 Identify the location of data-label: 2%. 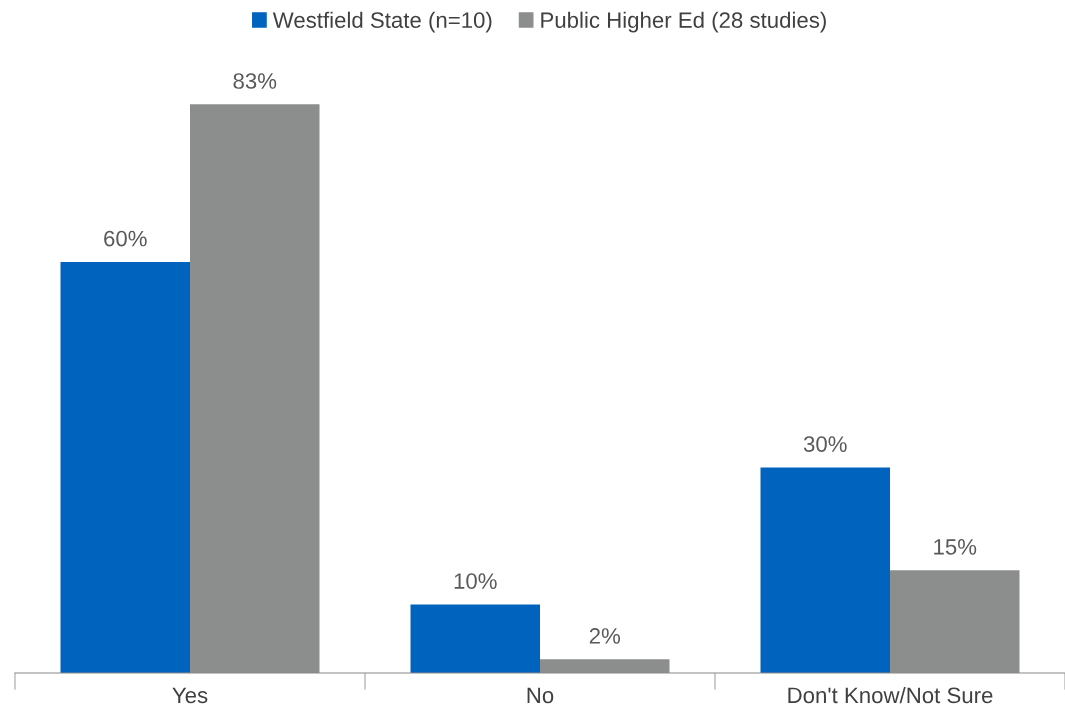
(605, 636).